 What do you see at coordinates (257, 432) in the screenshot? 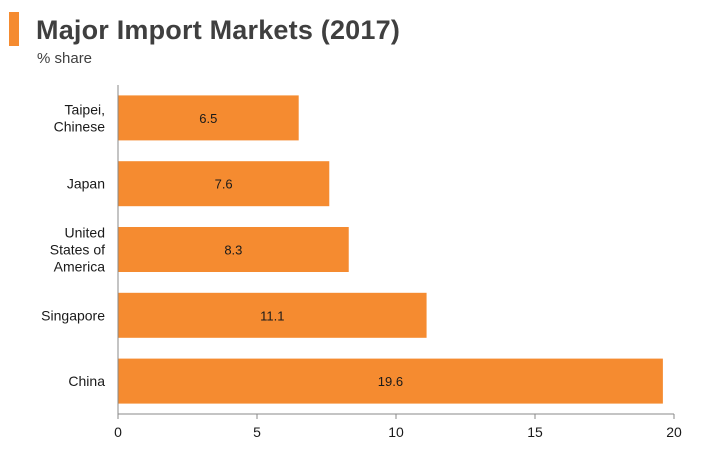
I see `x-tick-label: 5` at bounding box center [257, 432].